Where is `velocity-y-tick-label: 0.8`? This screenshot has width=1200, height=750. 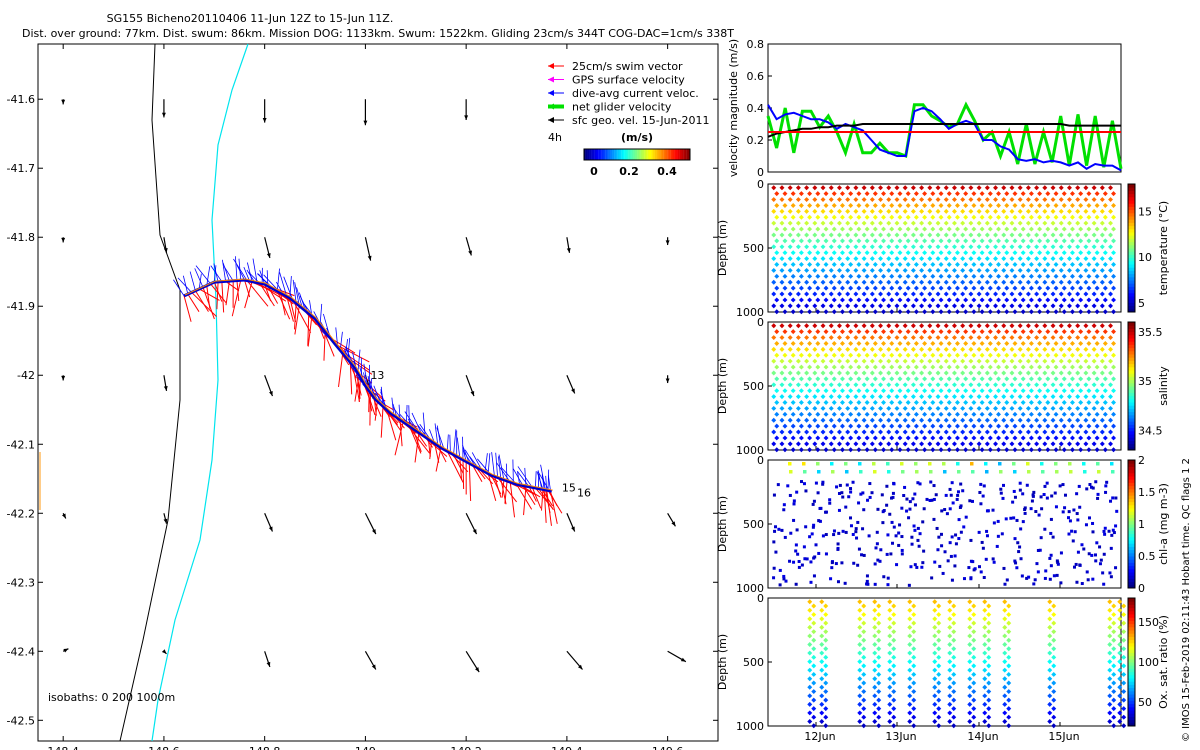 velocity-y-tick-label: 0.8 is located at coordinates (756, 44).